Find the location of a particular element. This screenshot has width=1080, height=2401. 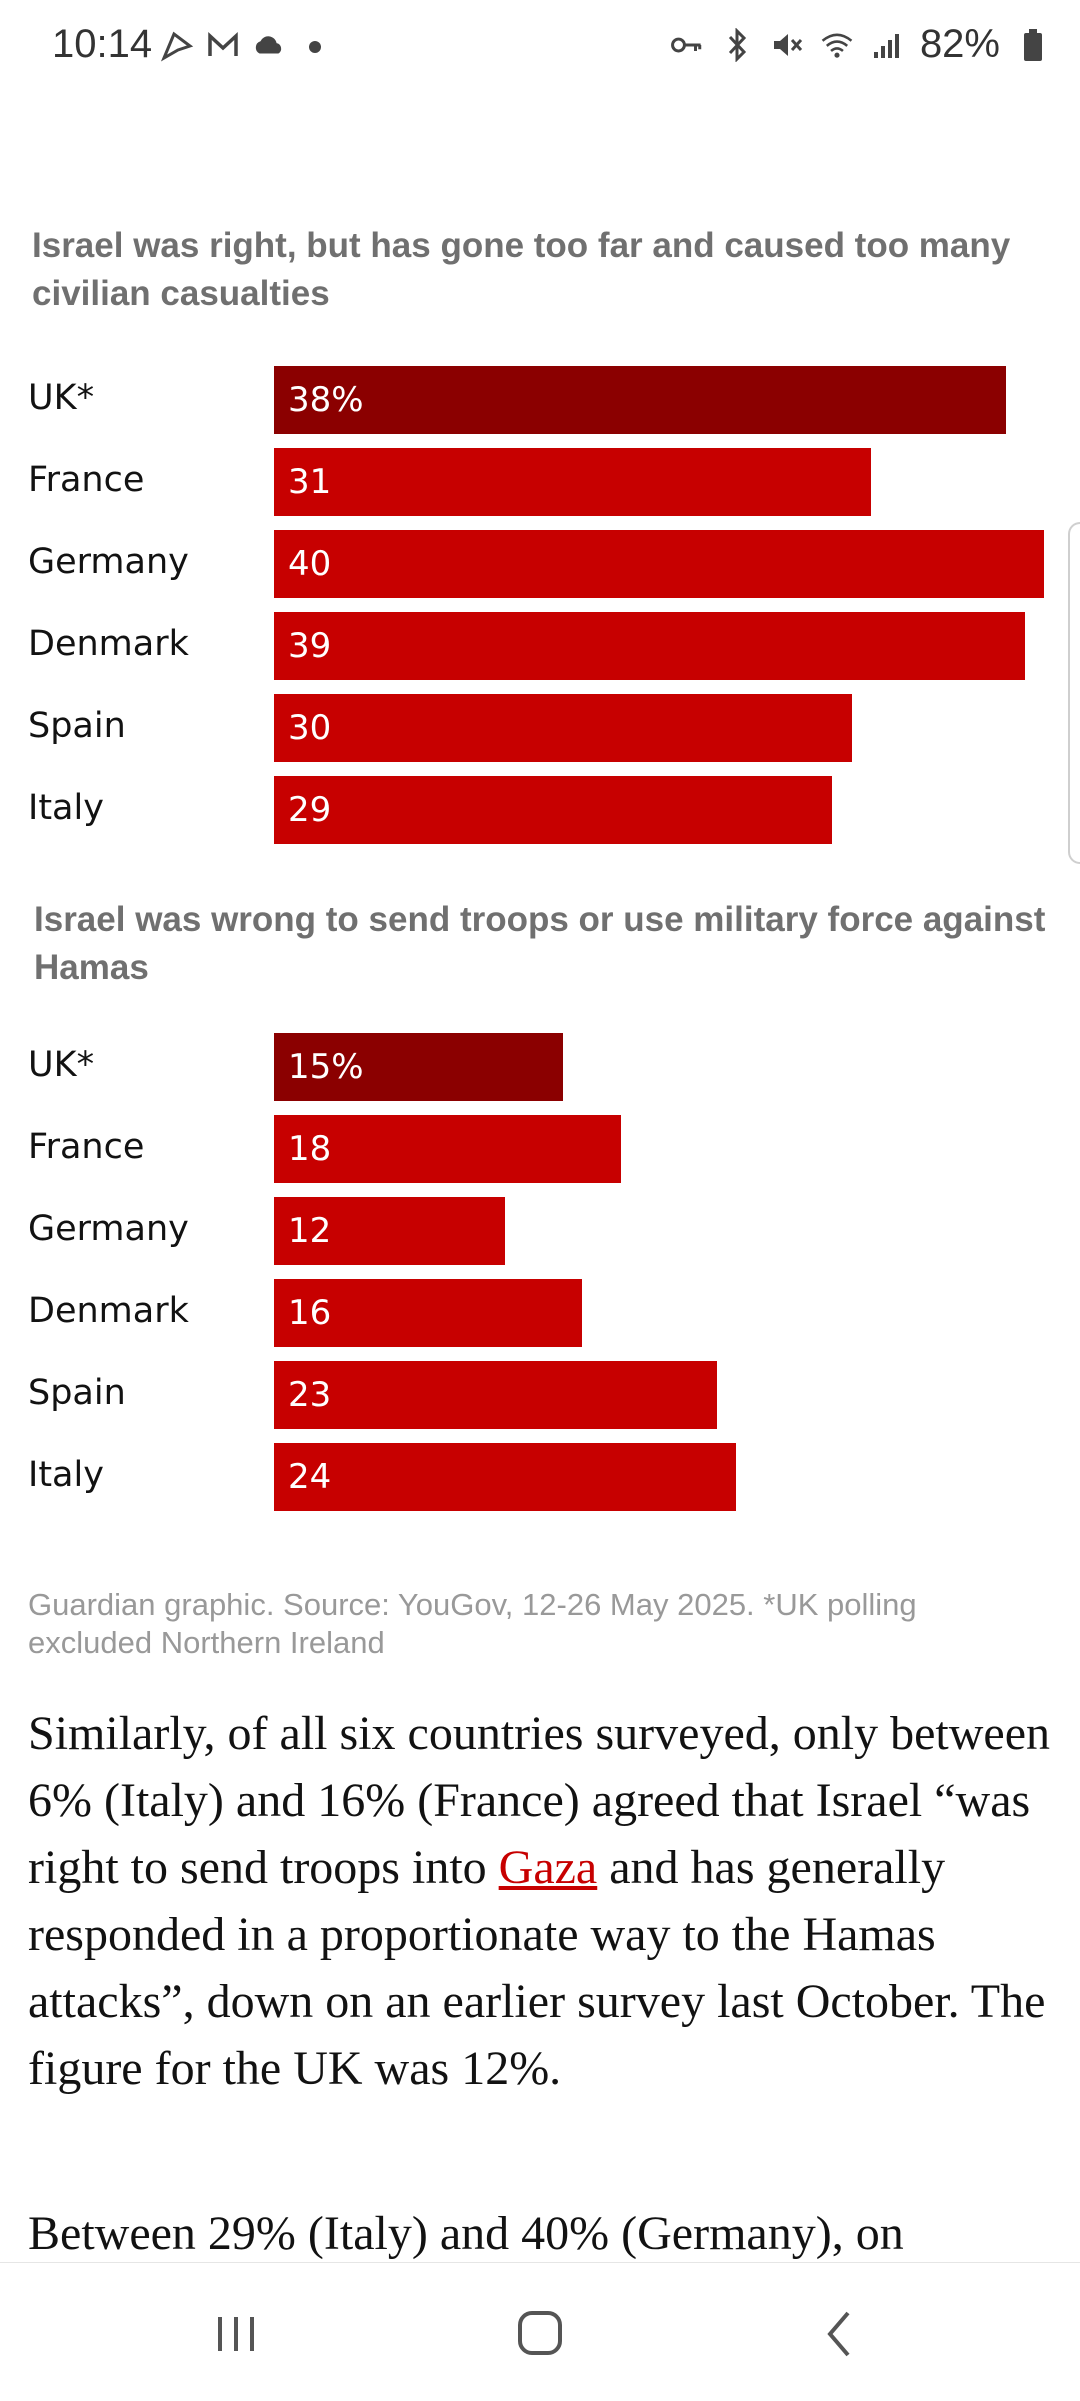

bar: 12 is located at coordinates (389, 1231).